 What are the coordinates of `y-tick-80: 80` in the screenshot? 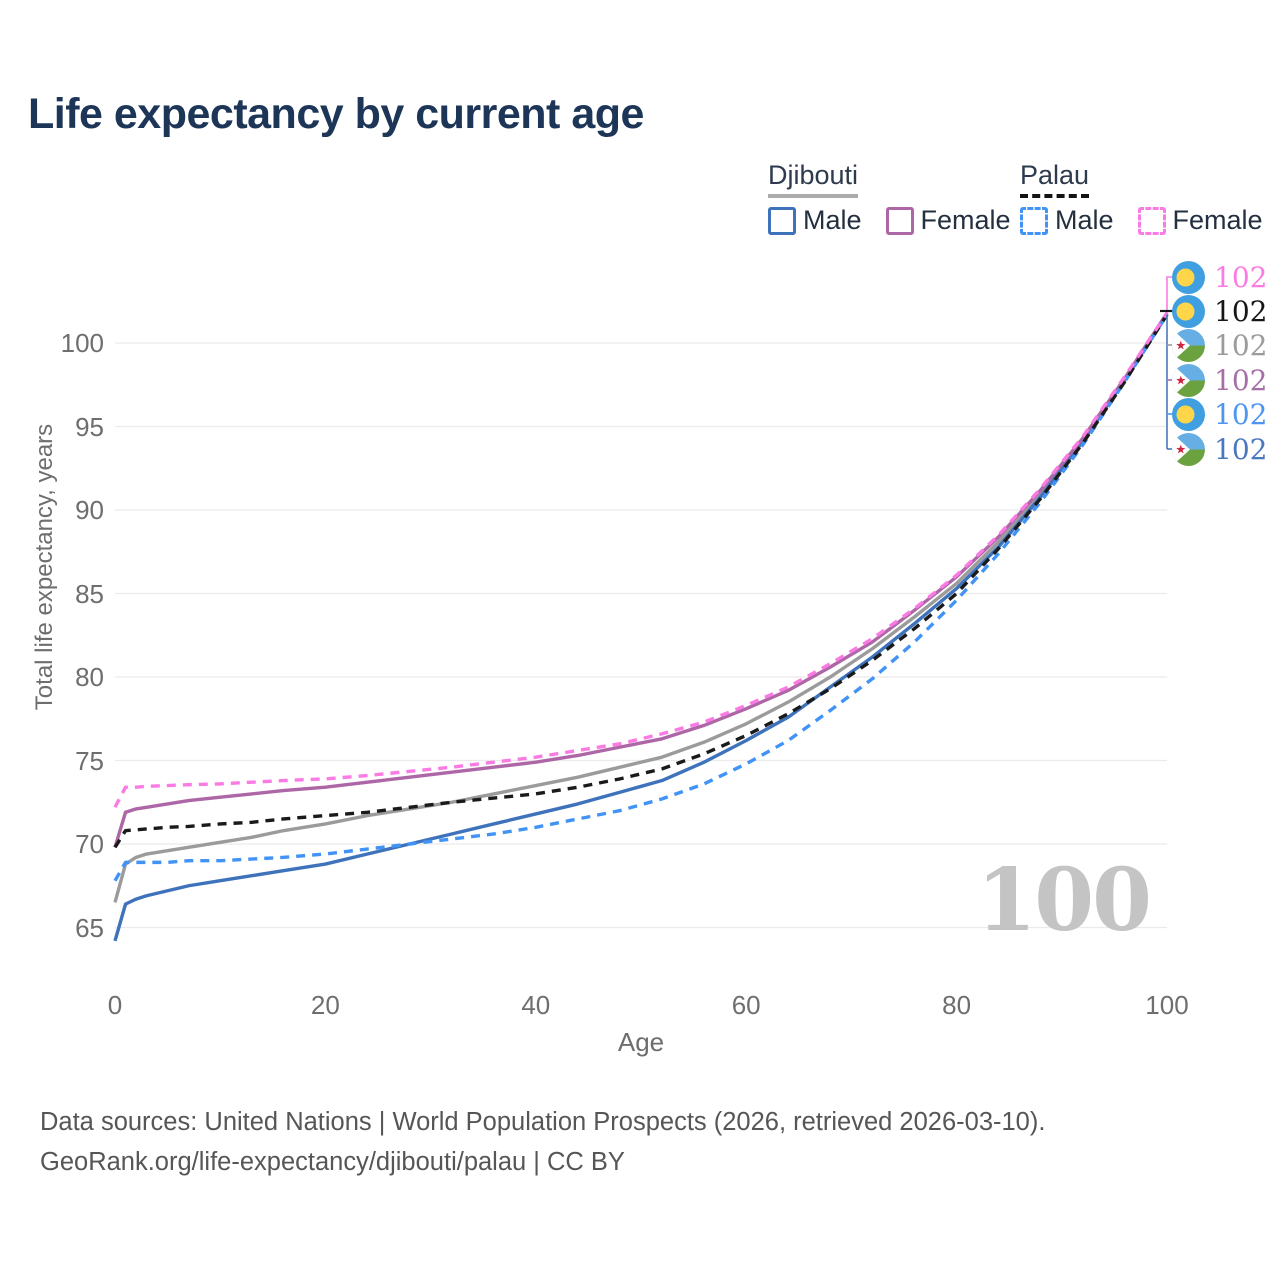 It's located at (89, 677).